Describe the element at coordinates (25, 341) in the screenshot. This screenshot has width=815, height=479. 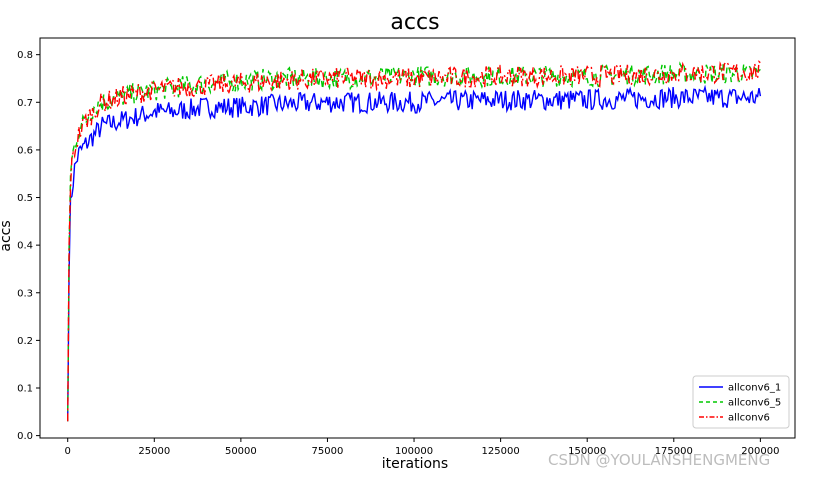
I see `y-tick-label: 0.2` at that location.